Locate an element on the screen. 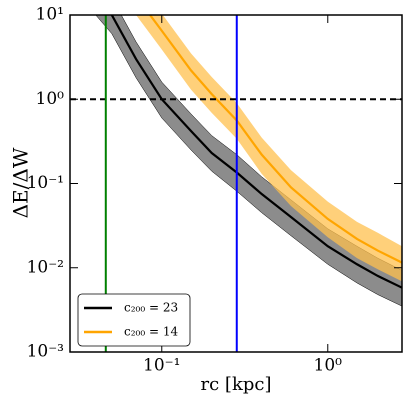  y-tick-label: 10⁻² is located at coordinates (45, 267).